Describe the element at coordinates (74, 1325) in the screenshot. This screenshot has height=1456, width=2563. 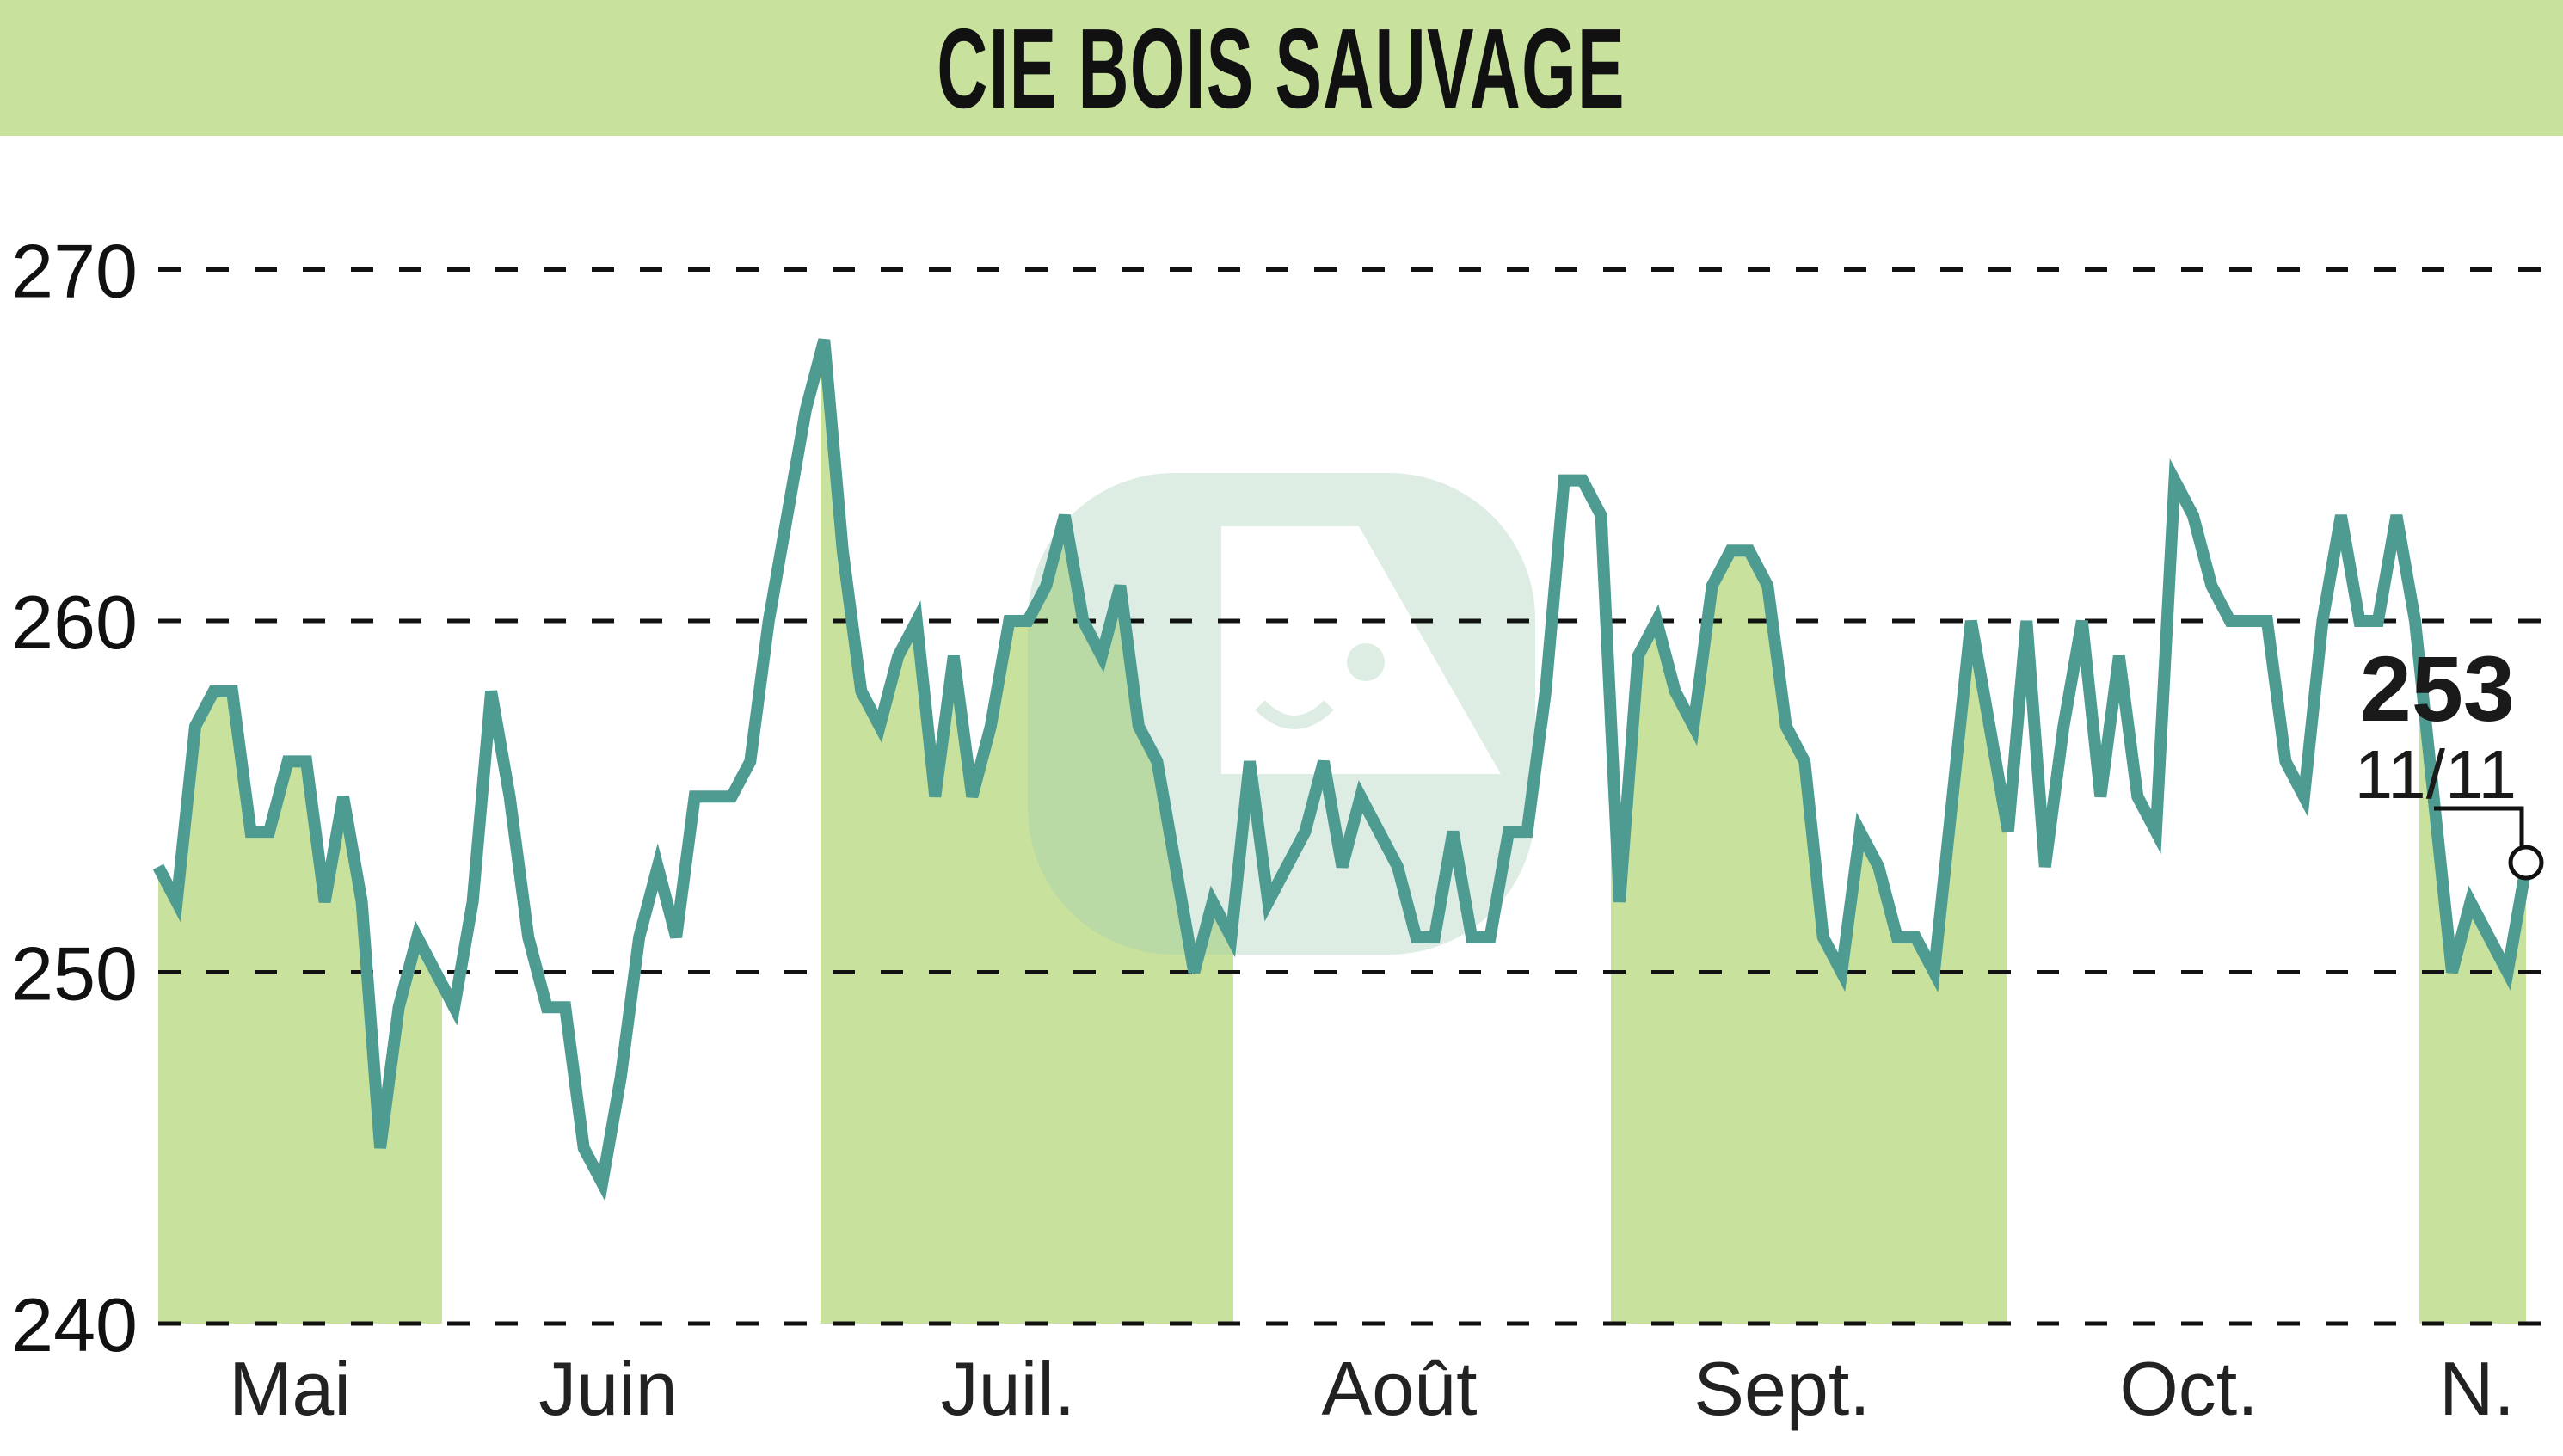
I see `y-tick-label: 240` at that location.